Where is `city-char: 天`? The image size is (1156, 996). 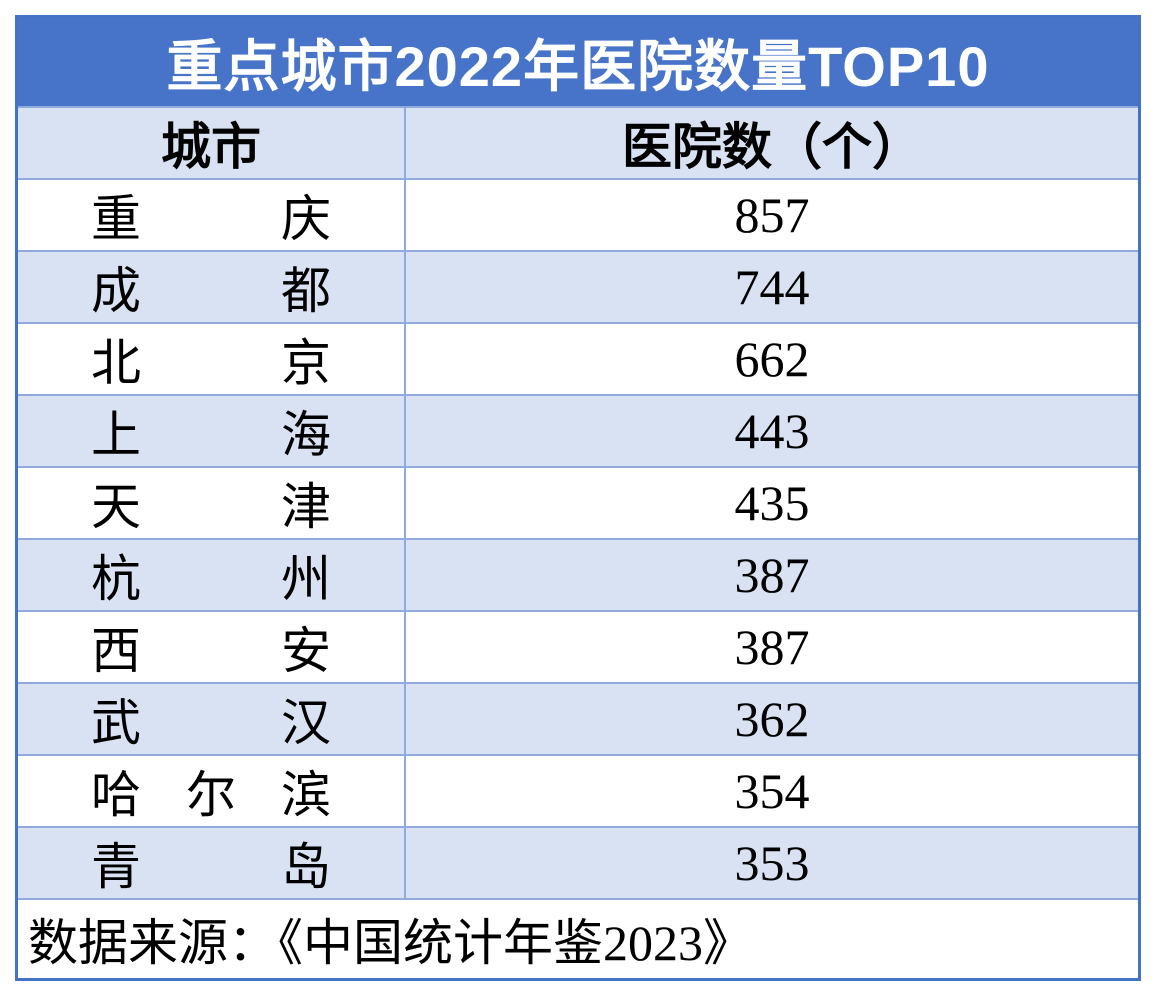
city-char: 天 is located at coordinates (116, 507).